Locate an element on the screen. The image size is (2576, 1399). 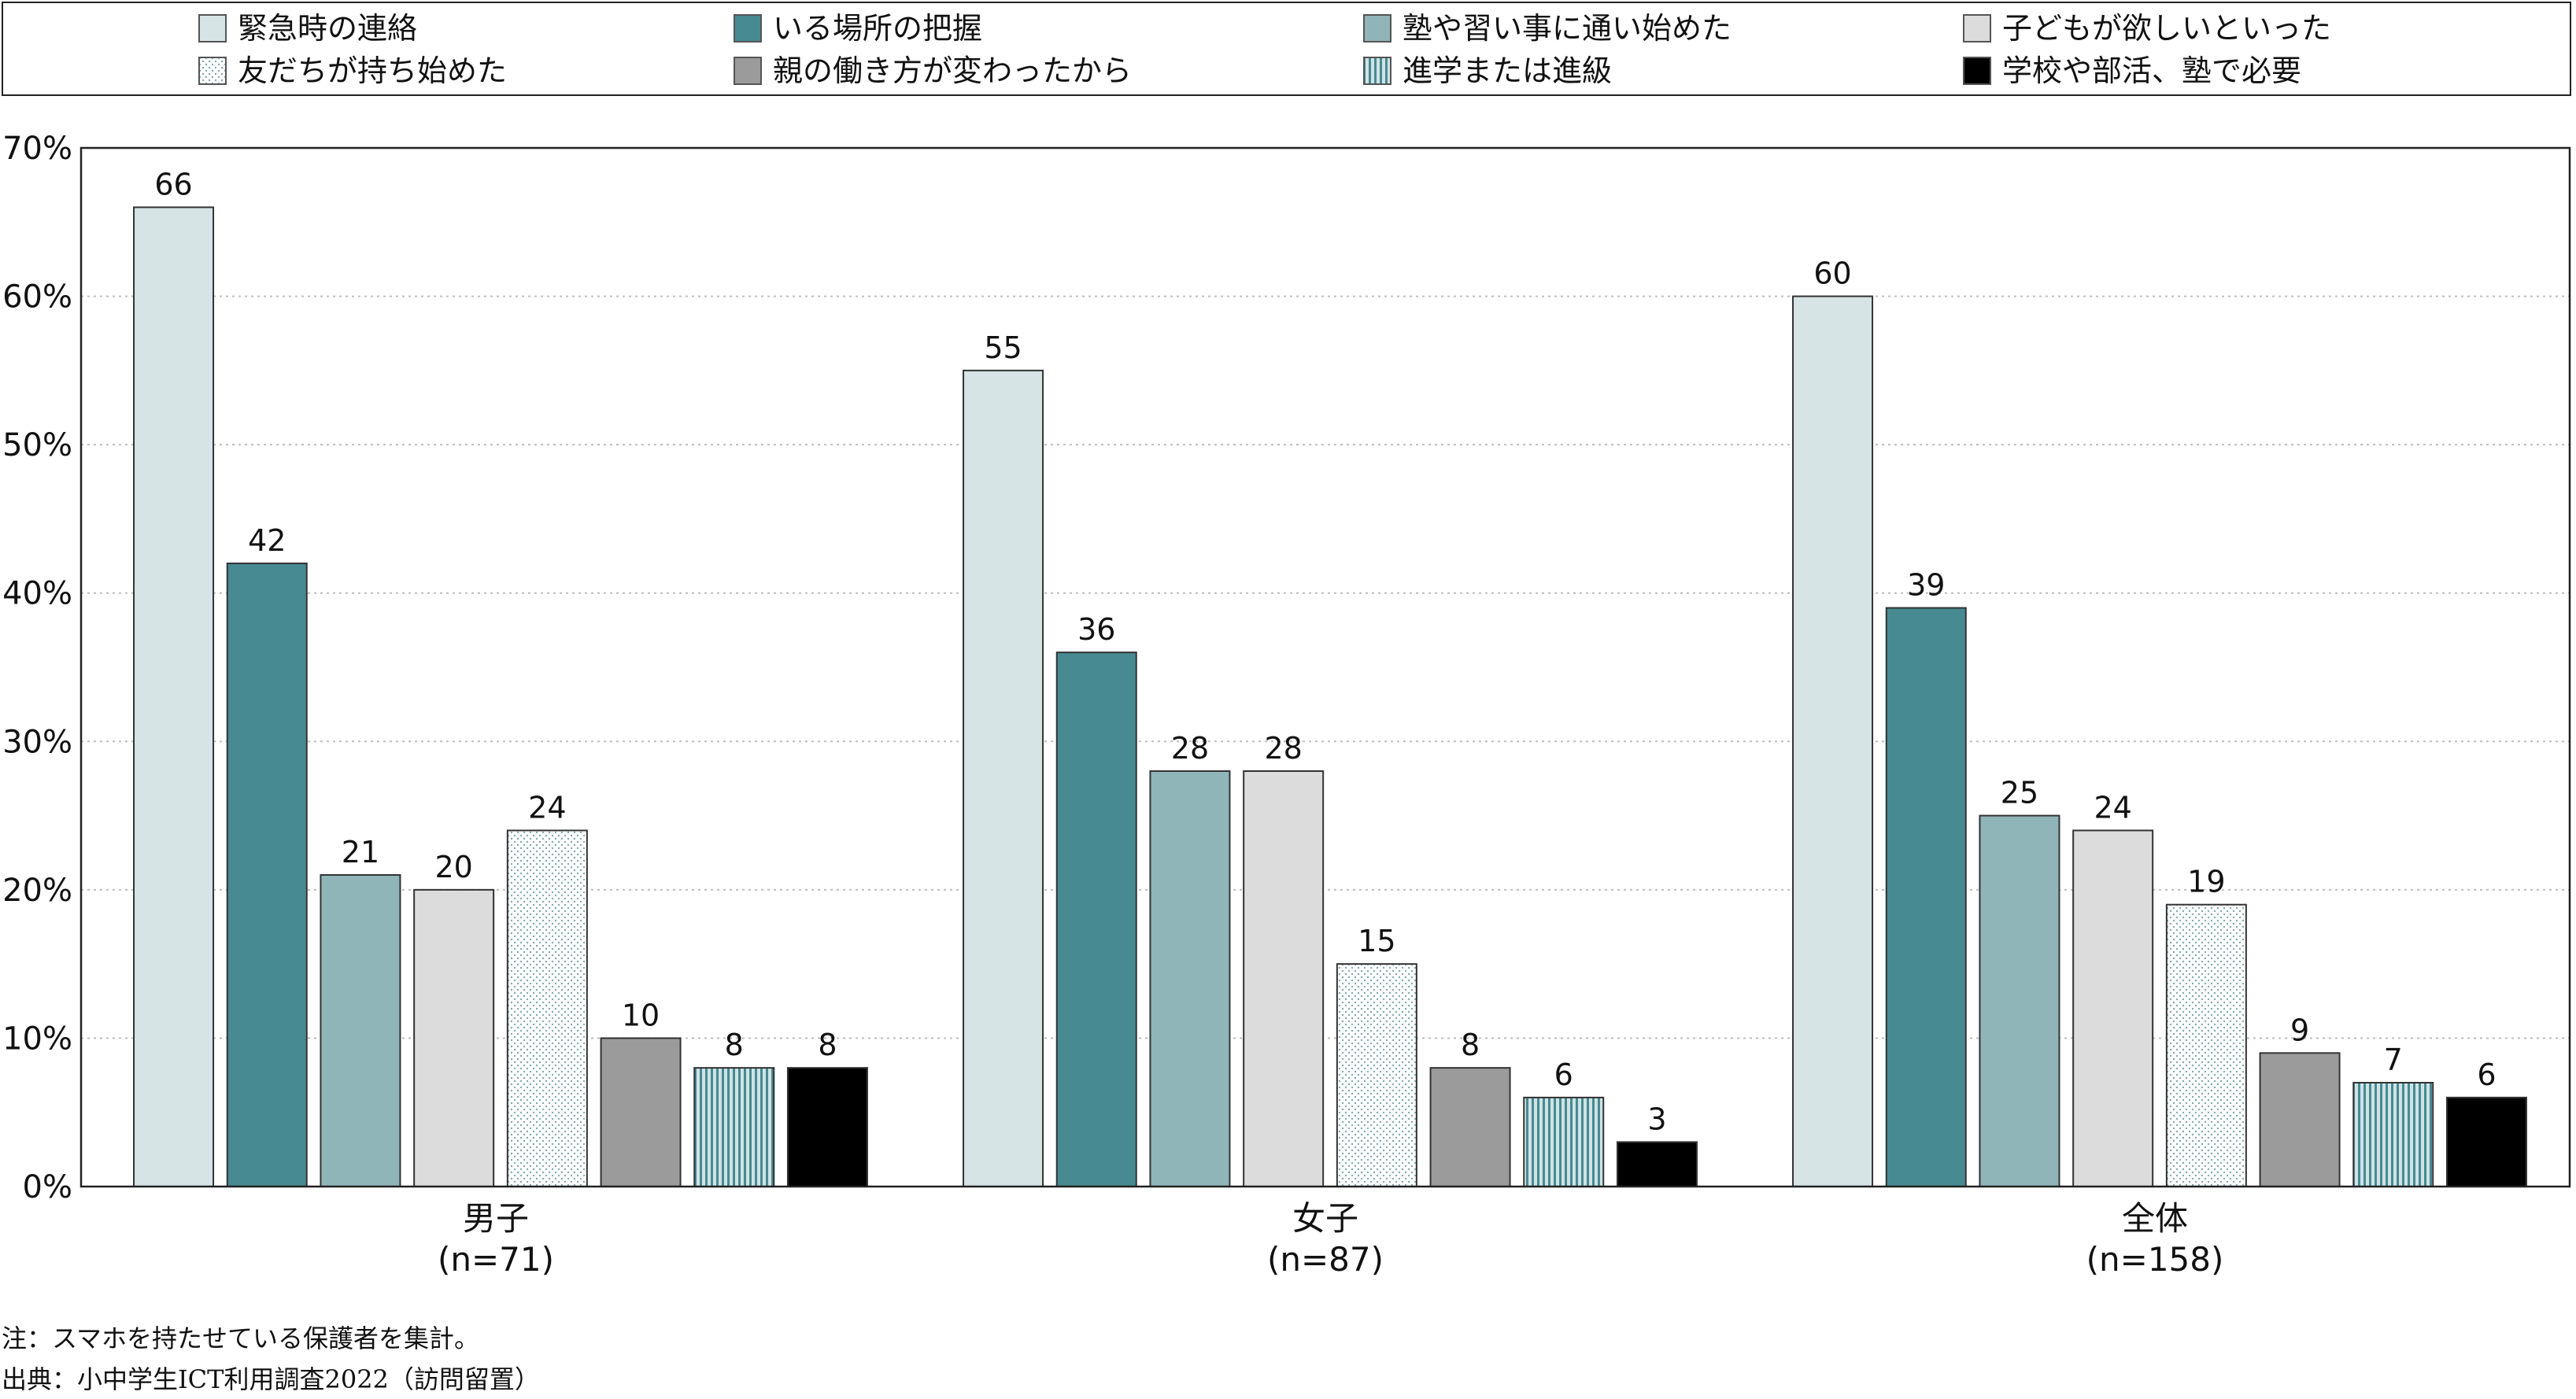
legend-item: 親の働き方が変わったから is located at coordinates (933, 71).